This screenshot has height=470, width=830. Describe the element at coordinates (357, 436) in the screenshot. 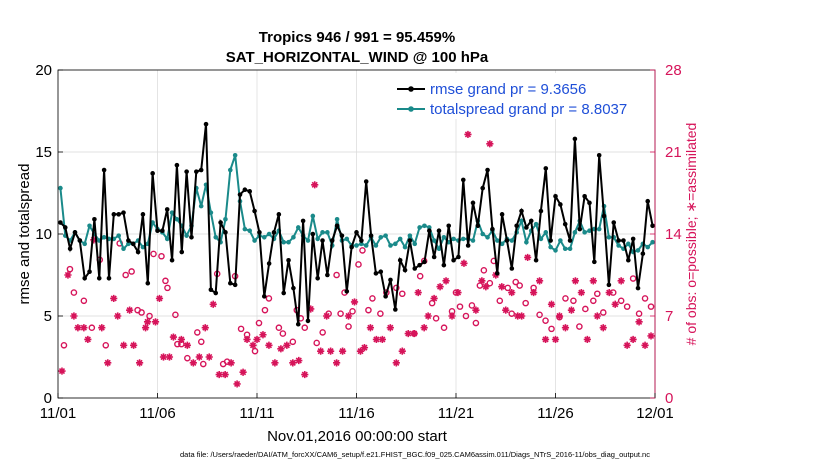

I see `x-axis-label: Nov.01,2016 00:00:00 start` at that location.